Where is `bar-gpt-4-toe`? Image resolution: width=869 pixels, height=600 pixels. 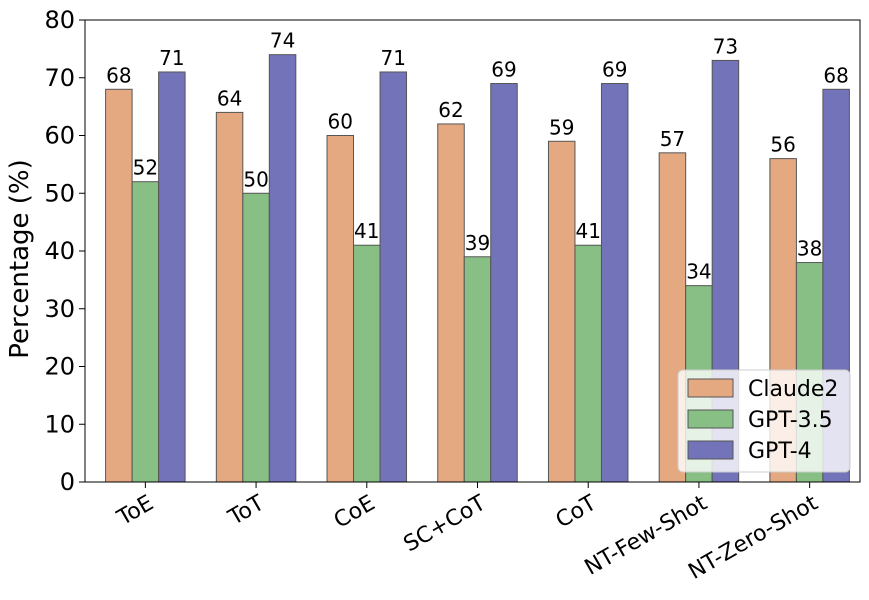 bar-gpt-4-toe is located at coordinates (172, 277).